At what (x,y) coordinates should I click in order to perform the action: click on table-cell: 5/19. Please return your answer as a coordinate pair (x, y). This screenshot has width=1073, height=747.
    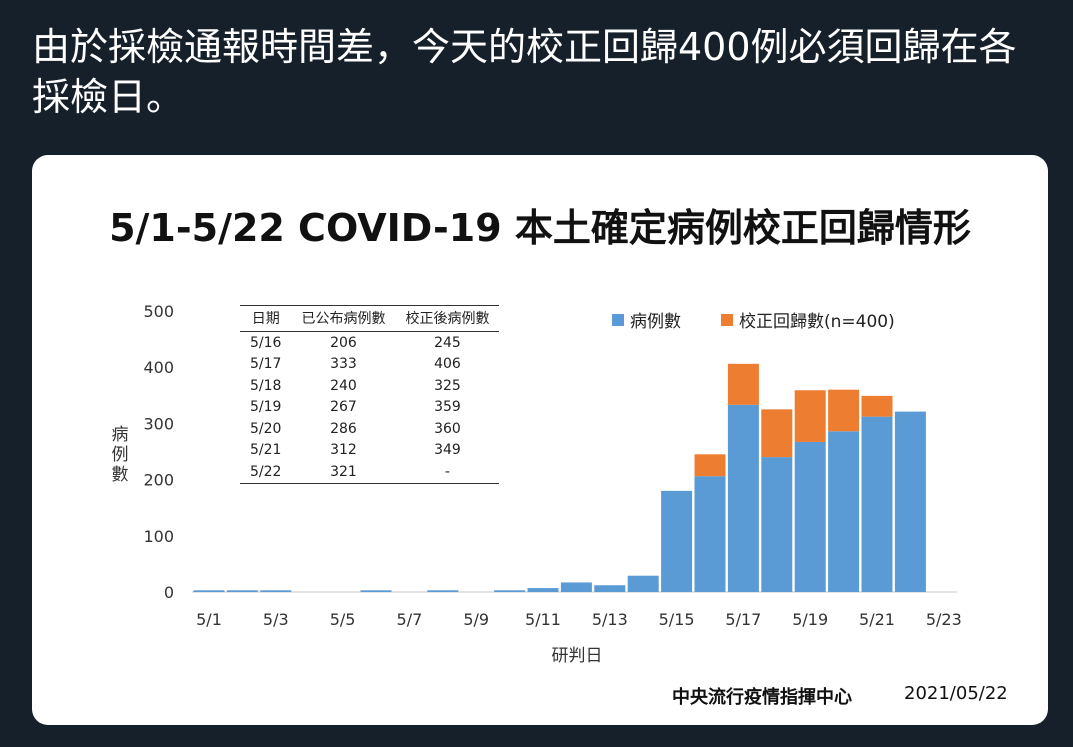
    Looking at the image, I should click on (266, 407).